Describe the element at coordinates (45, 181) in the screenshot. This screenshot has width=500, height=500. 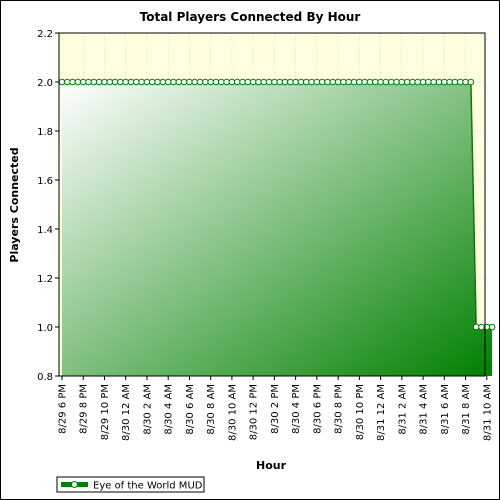
I see `y-tick-label: 1.6` at that location.